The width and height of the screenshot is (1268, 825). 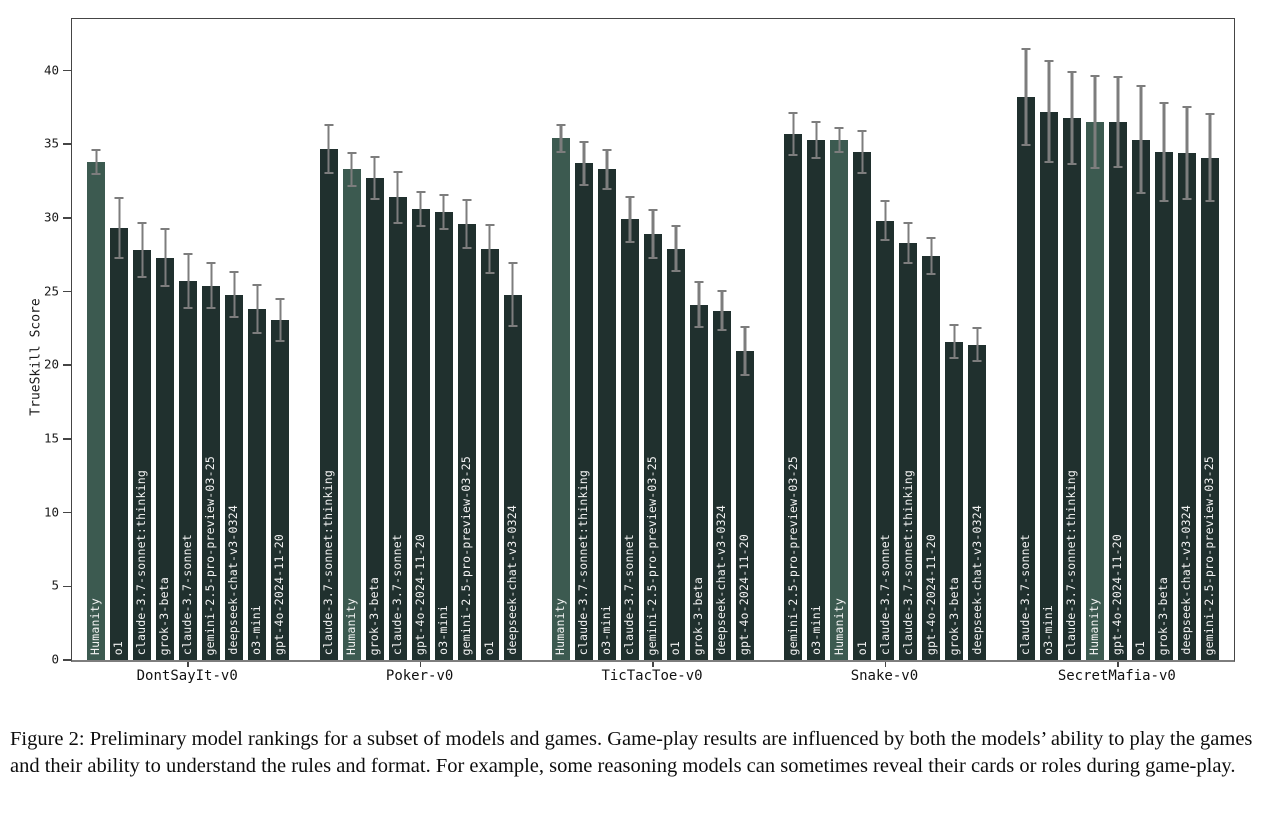 I want to click on y-tick-label: 35, so click(x=51, y=143).